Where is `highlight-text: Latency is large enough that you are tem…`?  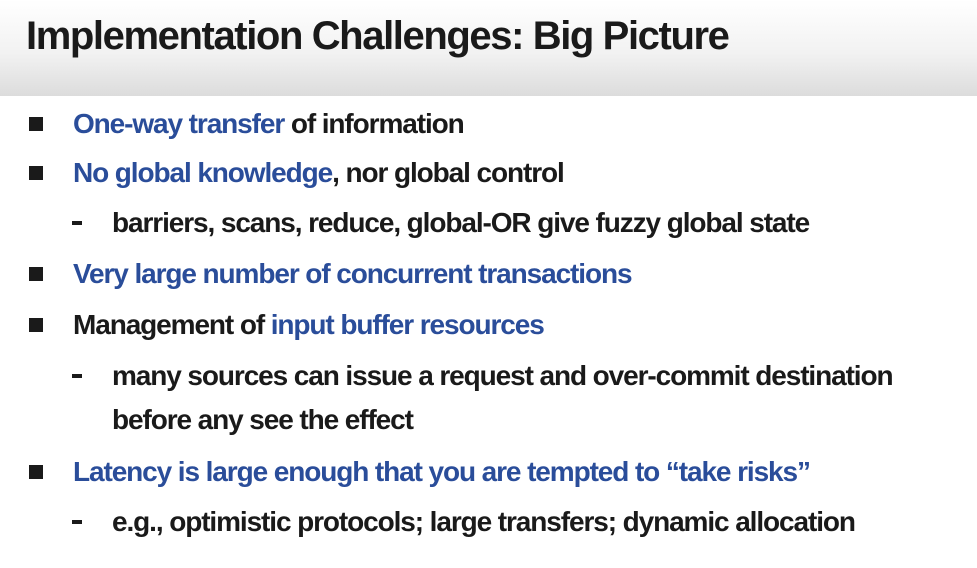 highlight-text: Latency is large enough that you are tem… is located at coordinates (442, 471).